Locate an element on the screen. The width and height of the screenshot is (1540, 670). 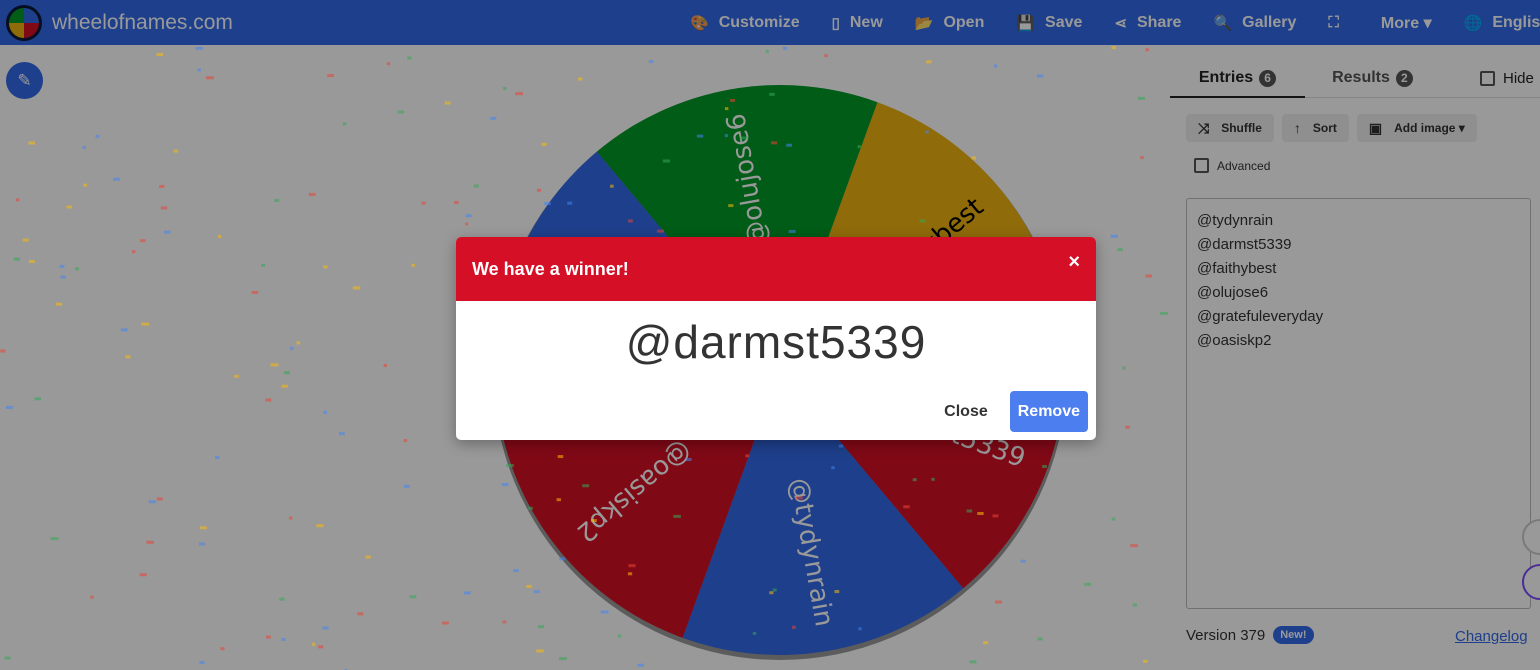
nav-chevron-down: More ▾ is located at coordinates (1406, 23).